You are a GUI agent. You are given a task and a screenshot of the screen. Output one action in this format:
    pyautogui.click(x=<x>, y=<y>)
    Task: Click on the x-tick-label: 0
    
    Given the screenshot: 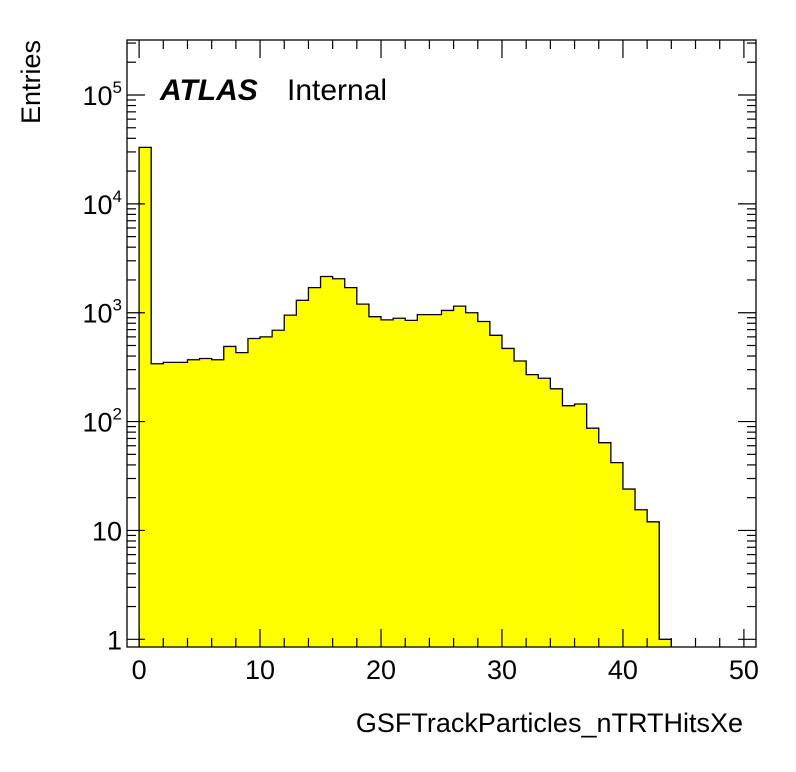 What is the action you would take?
    pyautogui.click(x=139, y=670)
    